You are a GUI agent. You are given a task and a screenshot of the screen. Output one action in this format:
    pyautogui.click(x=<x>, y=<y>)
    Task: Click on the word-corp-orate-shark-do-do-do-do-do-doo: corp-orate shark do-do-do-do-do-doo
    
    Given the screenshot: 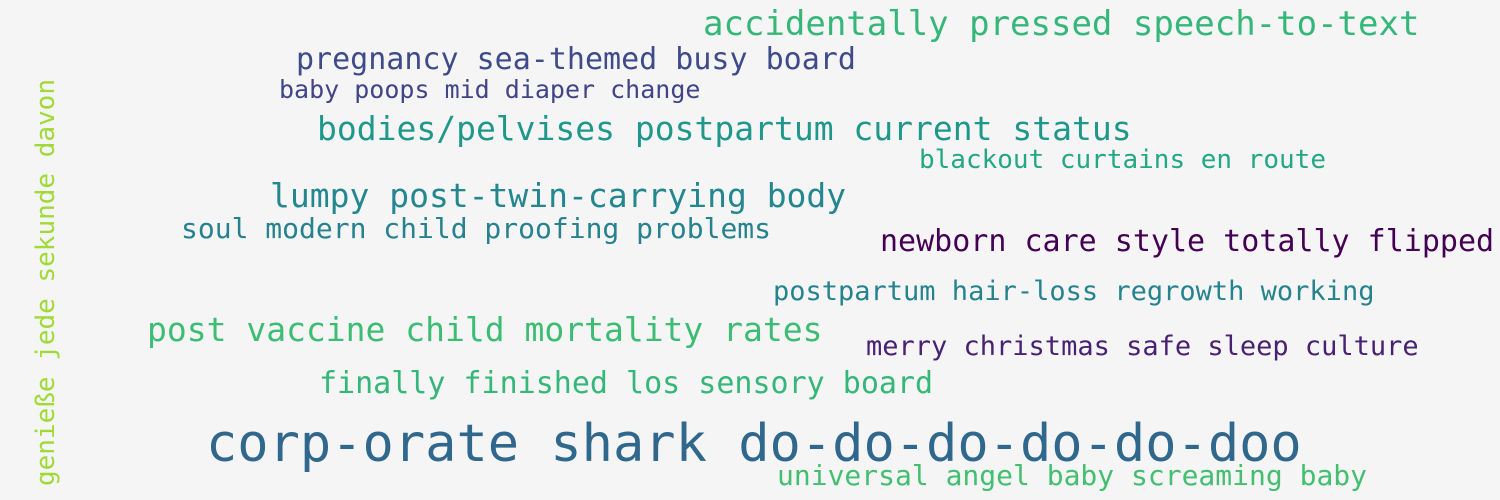 What is the action you would take?
    pyautogui.click(x=754, y=444)
    